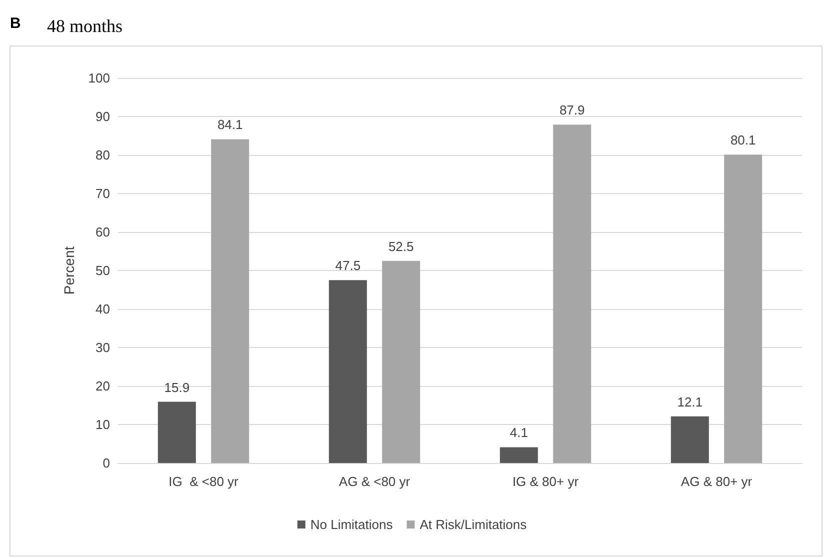 This screenshot has height=558, width=824. Describe the element at coordinates (401, 246) in the screenshot. I see `data-label: 52.5` at that location.